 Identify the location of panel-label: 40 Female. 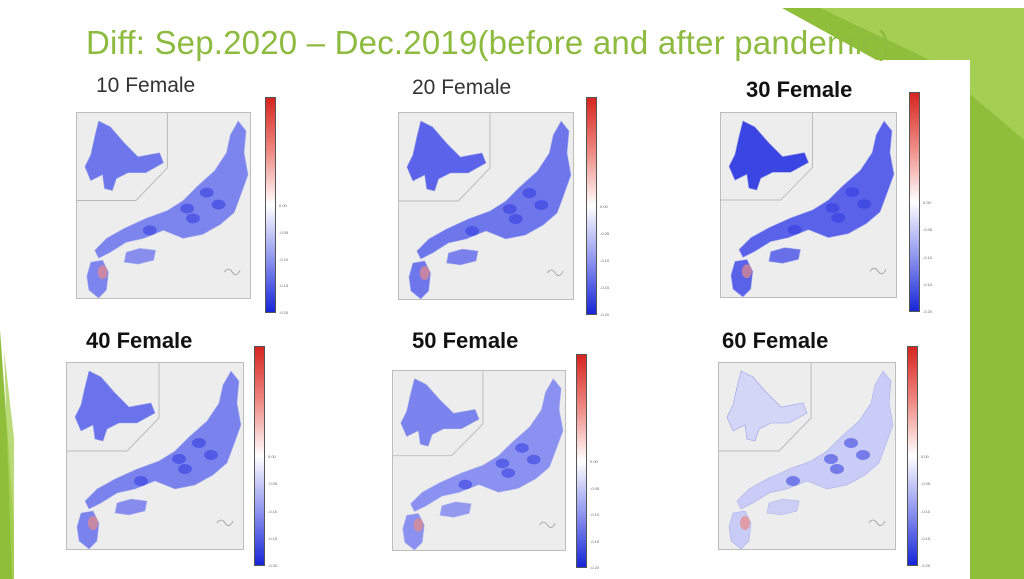
(139, 340).